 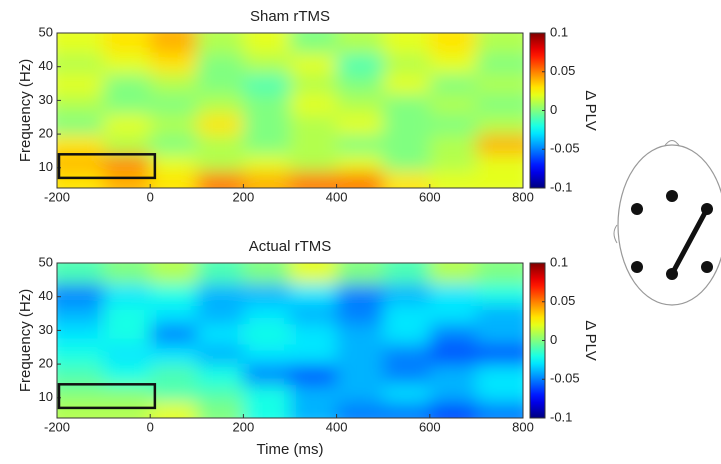 I want to click on chart-title: Actual rTMS, so click(x=290, y=246).